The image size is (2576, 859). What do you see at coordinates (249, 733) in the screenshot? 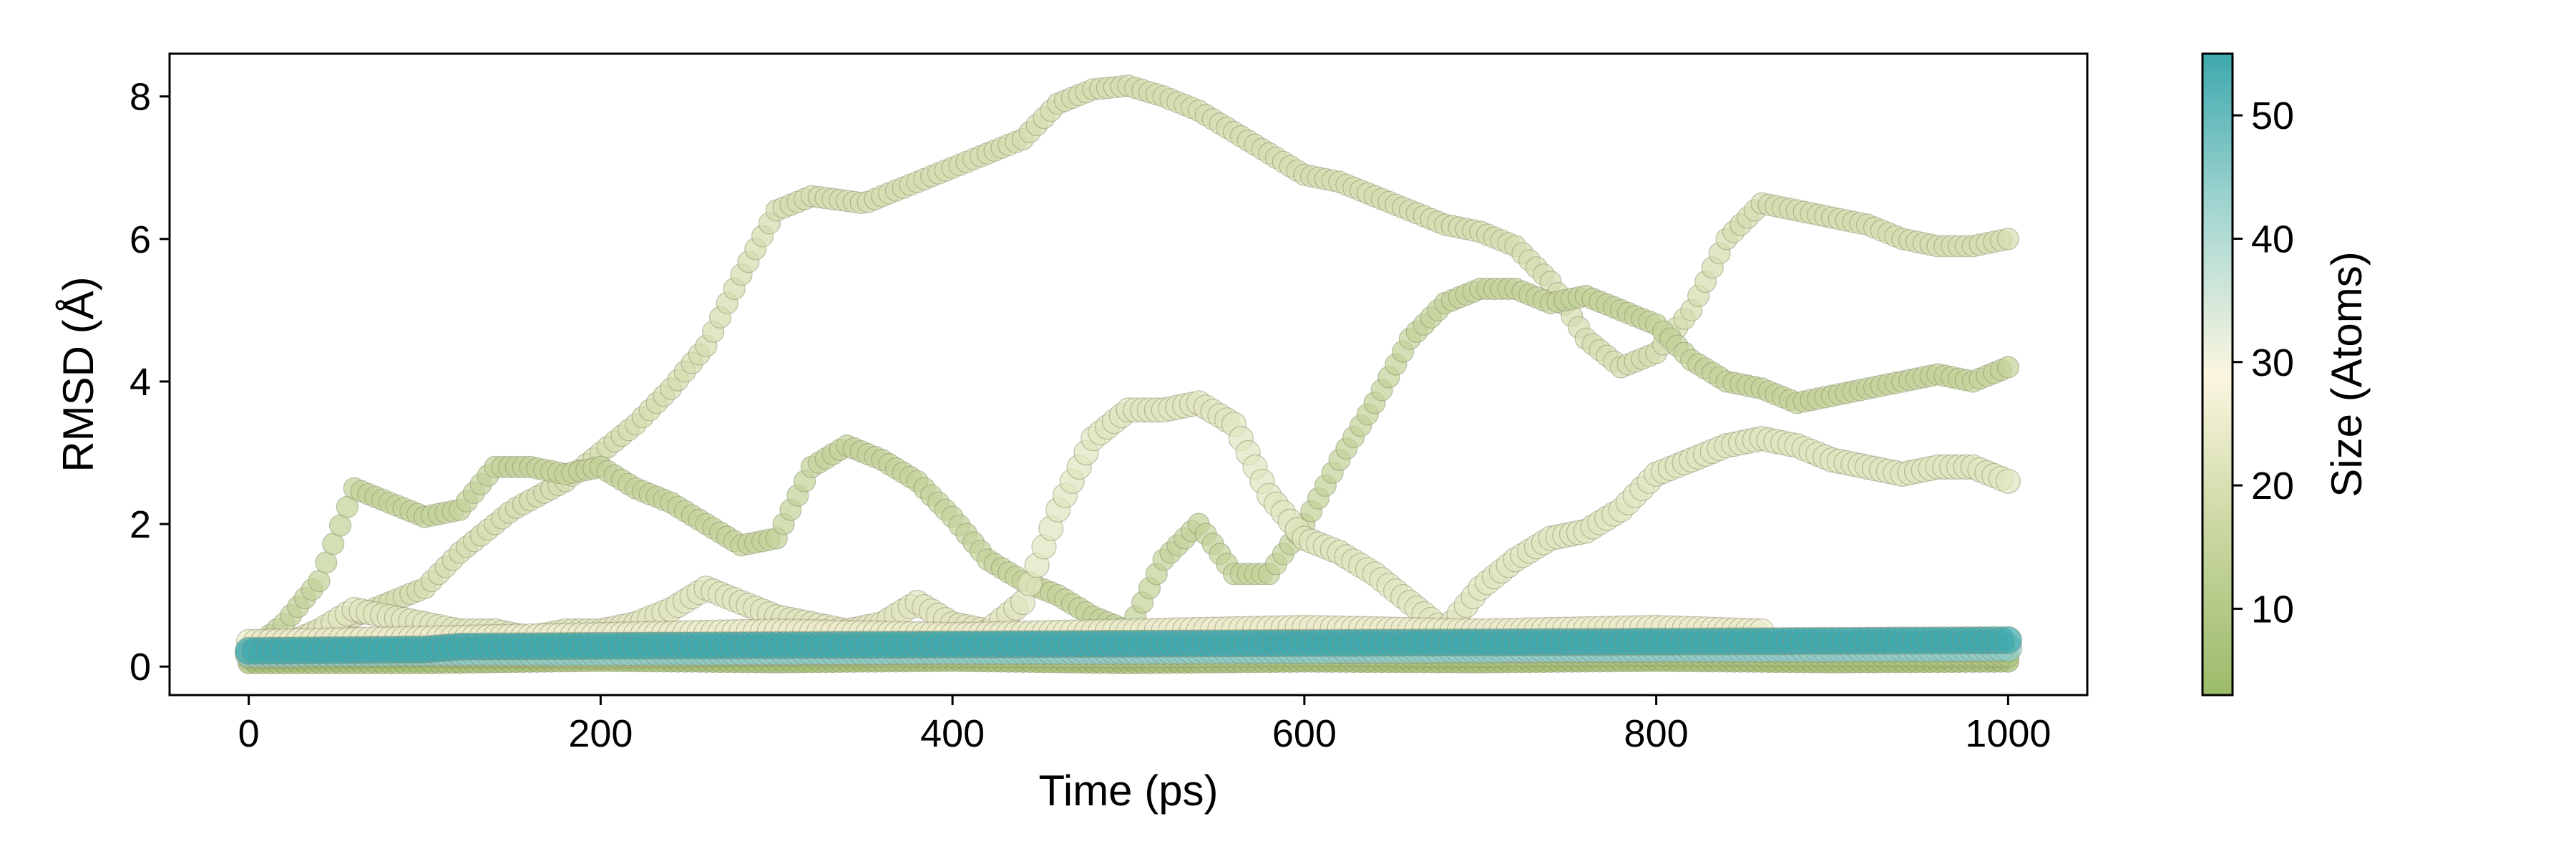
I see `x-tick-label: 0` at bounding box center [249, 733].